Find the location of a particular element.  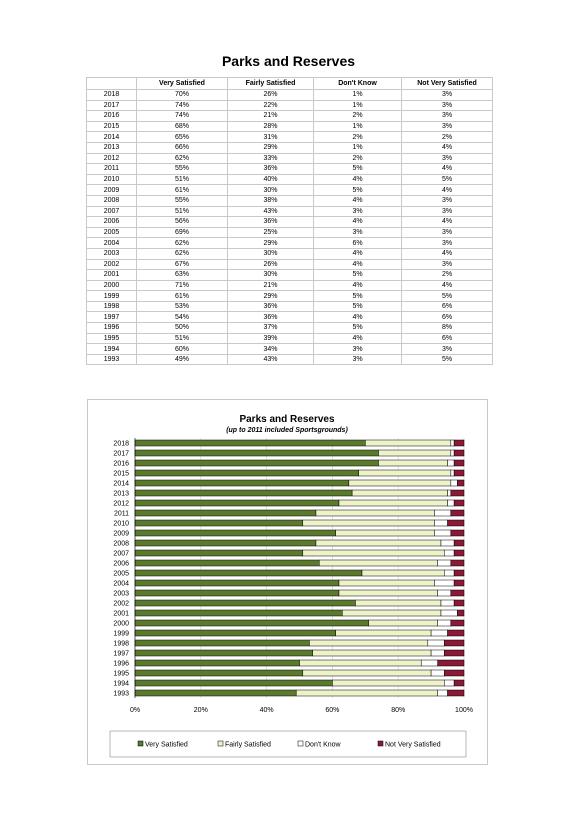

table-row: 1995 51% 39% 4% 6% is located at coordinates (289, 338).